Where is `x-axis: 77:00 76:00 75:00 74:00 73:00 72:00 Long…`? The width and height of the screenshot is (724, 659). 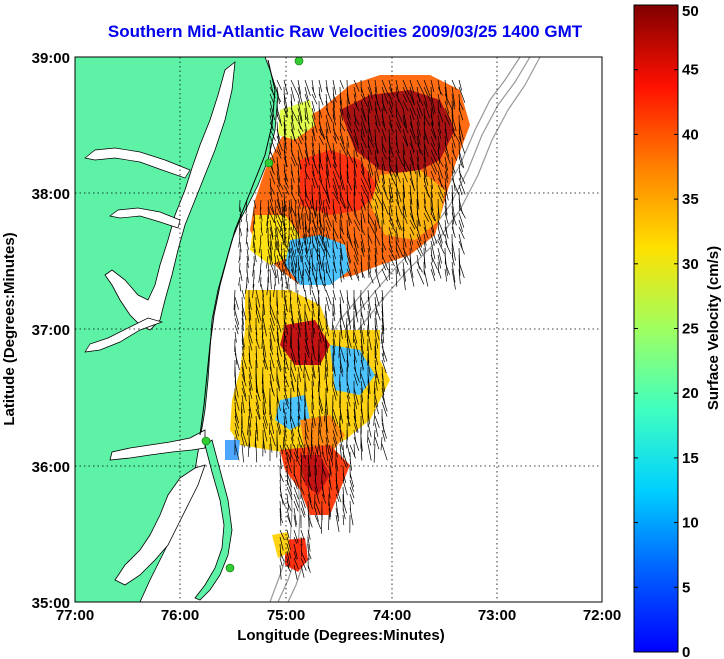
x-axis: 77:00 76:00 75:00 74:00 73:00 72:00 Long… is located at coordinates (338, 625).